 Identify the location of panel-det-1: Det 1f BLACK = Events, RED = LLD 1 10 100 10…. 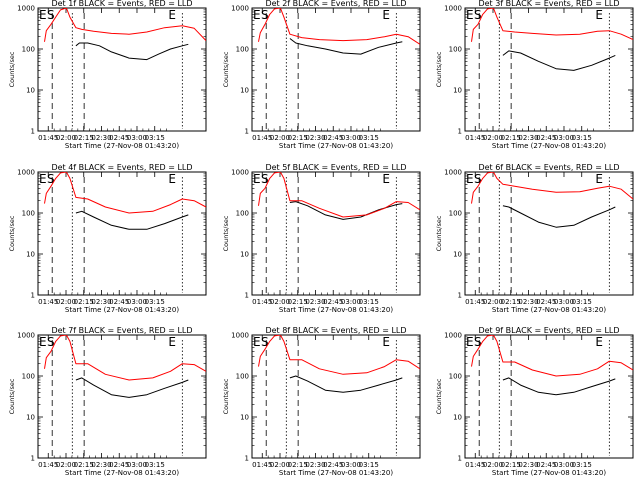
(107, 75).